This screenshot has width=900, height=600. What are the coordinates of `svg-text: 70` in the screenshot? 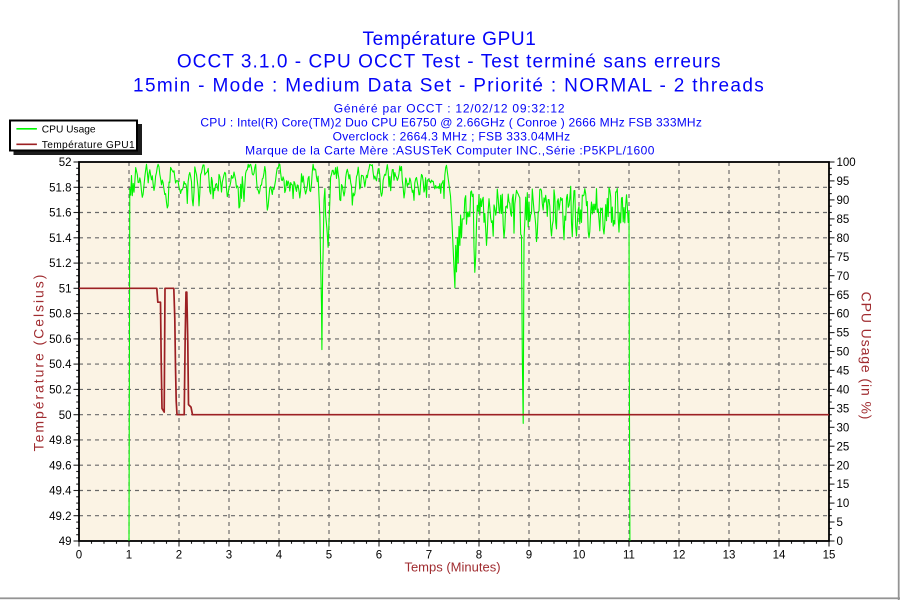 It's located at (843, 277).